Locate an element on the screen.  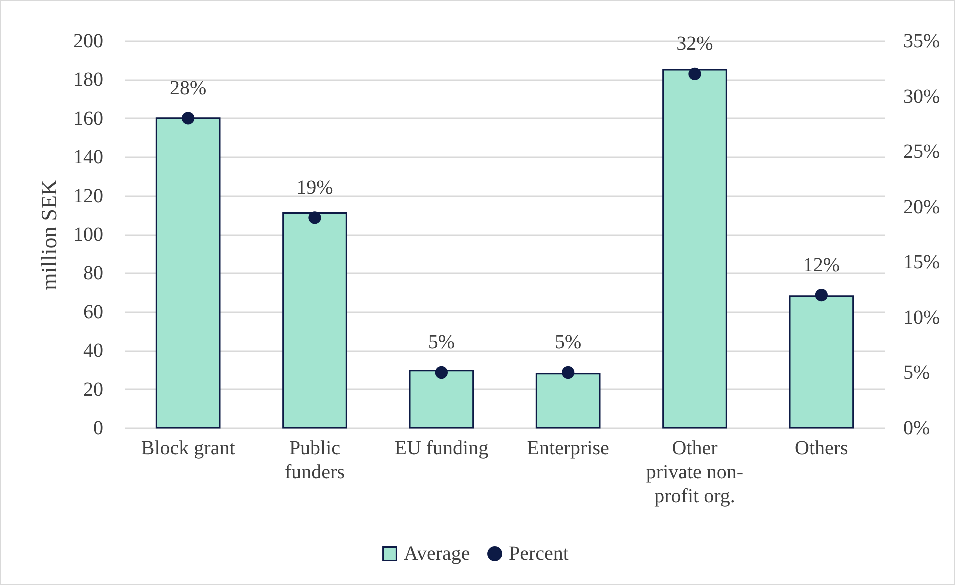
data-label: 12% is located at coordinates (821, 265).